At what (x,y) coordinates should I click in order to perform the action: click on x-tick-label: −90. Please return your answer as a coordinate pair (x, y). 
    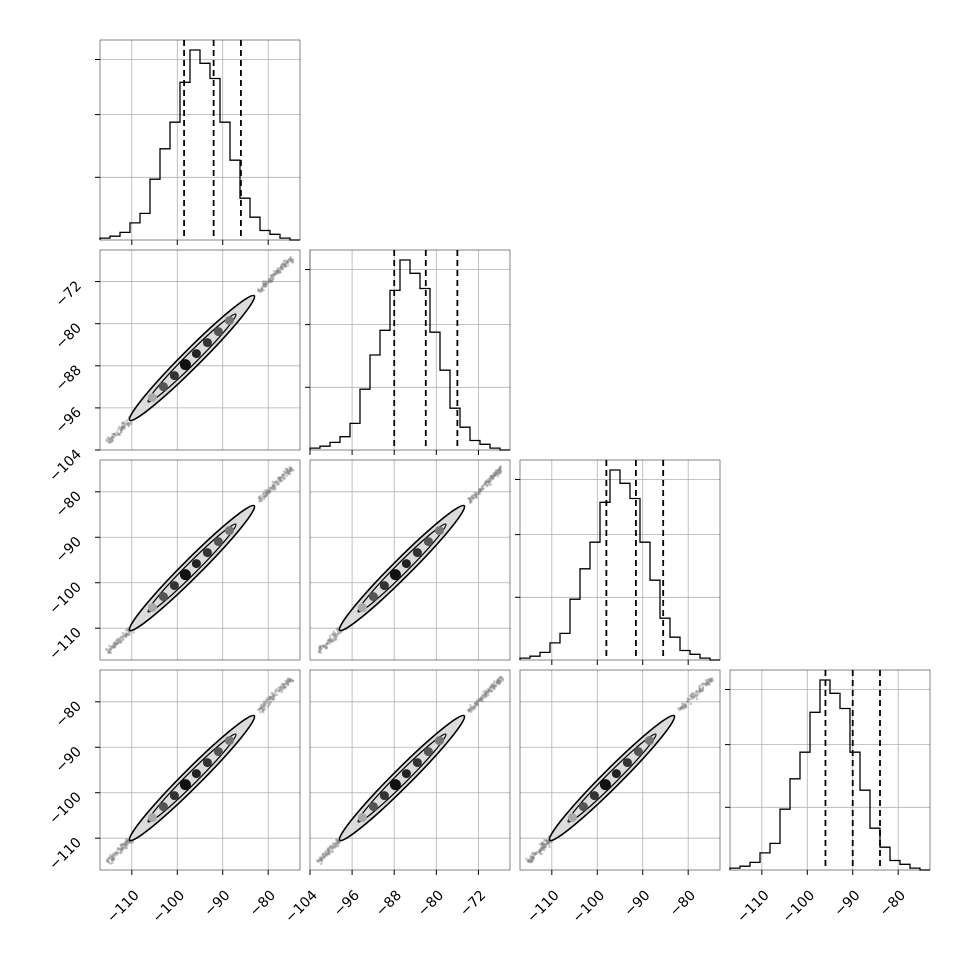
    Looking at the image, I should click on (847, 904).